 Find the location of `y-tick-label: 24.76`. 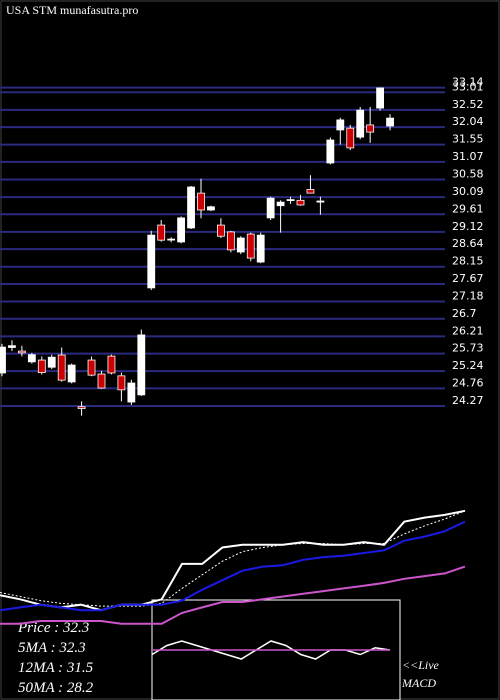

y-tick-label: 24.76 is located at coordinates (468, 382).